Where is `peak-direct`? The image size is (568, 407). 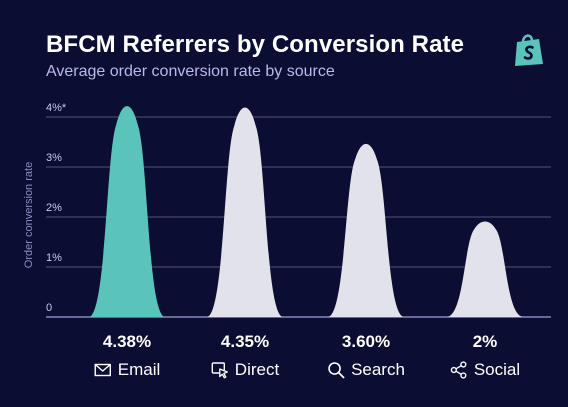 peak-direct is located at coordinates (245, 212).